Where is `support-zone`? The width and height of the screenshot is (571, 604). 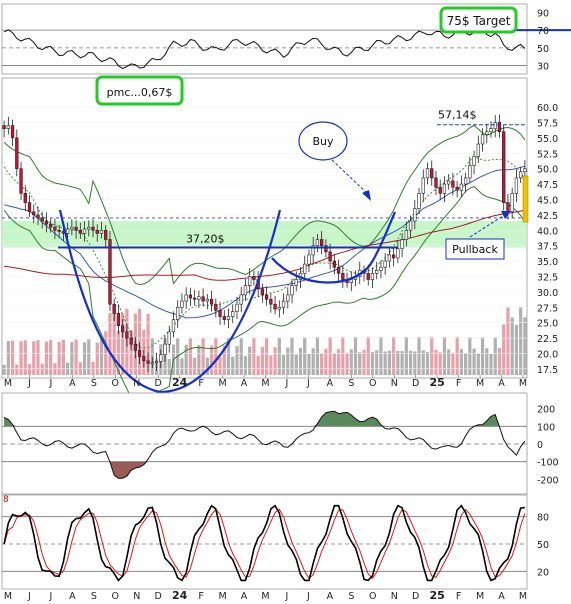 support-zone is located at coordinates (264, 234).